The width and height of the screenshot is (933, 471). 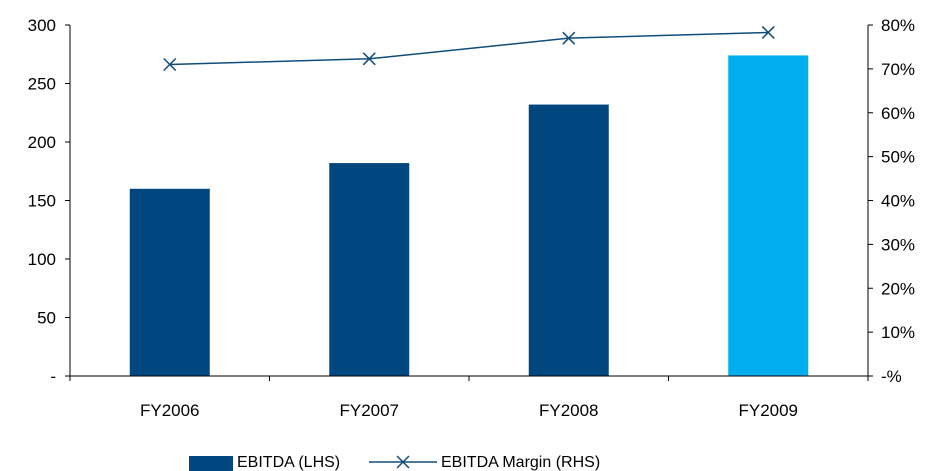 I want to click on right-axis-ticks: -% 10% 20% 30% 40% 50% 60% 70% 80%, so click(x=898, y=201).